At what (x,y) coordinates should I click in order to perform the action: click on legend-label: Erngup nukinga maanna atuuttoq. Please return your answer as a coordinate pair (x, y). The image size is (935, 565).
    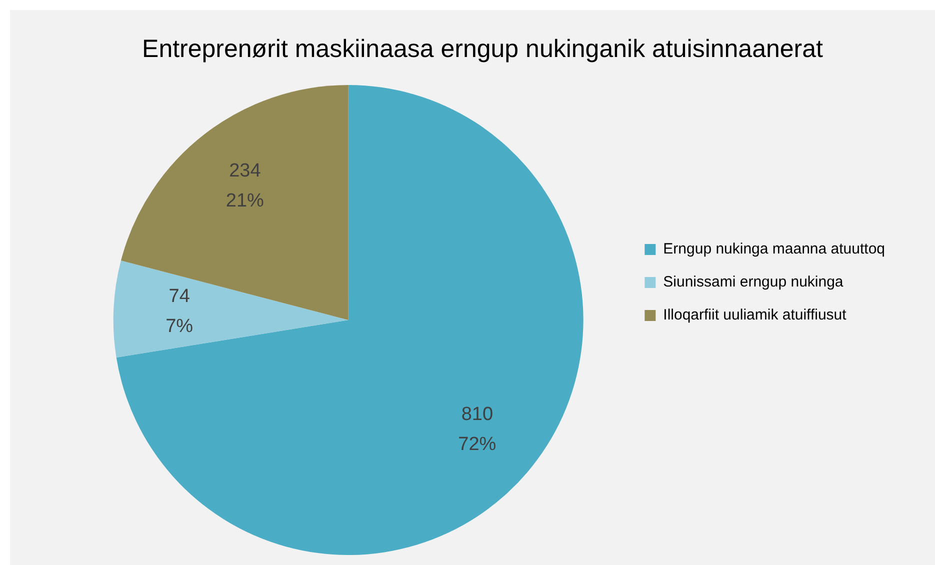
    Looking at the image, I should click on (774, 249).